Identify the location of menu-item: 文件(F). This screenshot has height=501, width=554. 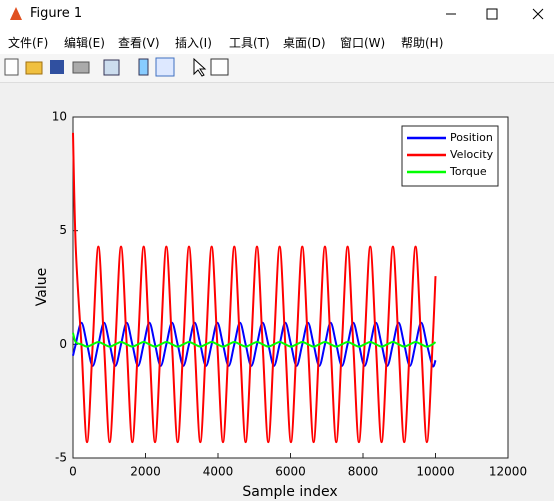
(28, 43).